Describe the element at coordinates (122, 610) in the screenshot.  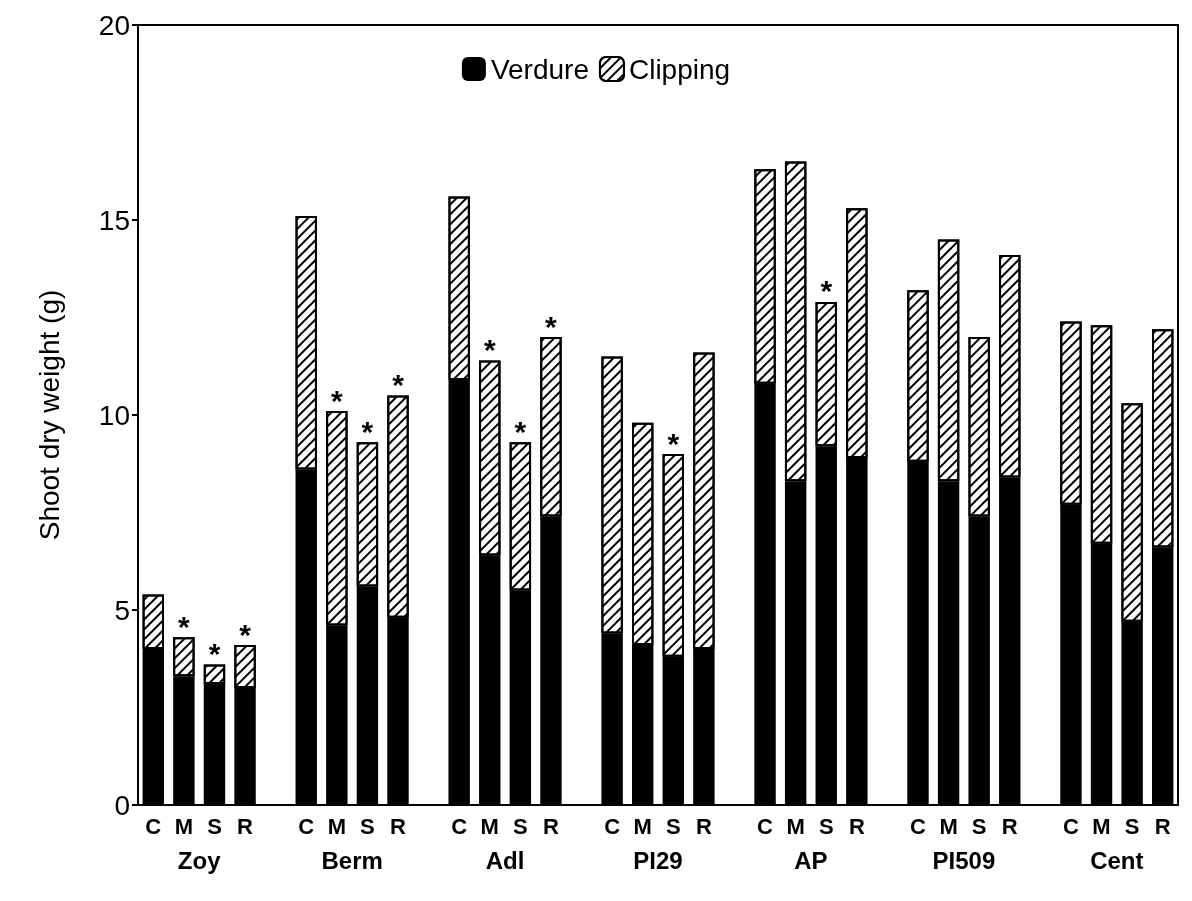
I see `y-tick-label: 5` at that location.